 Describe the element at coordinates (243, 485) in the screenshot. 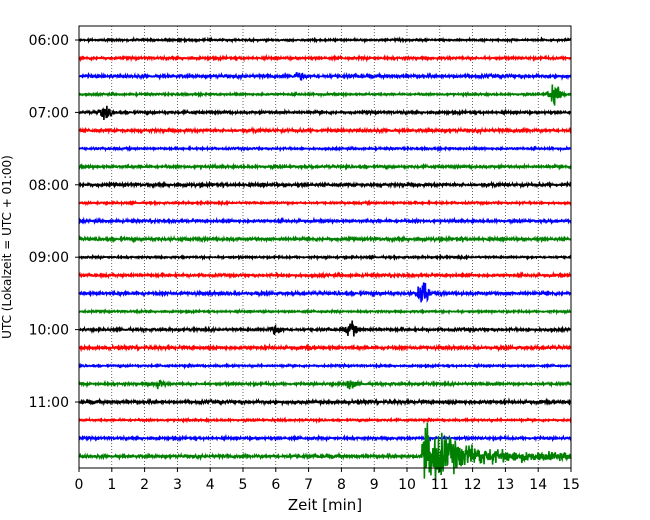

I see `x-tick-label: 5` at that location.